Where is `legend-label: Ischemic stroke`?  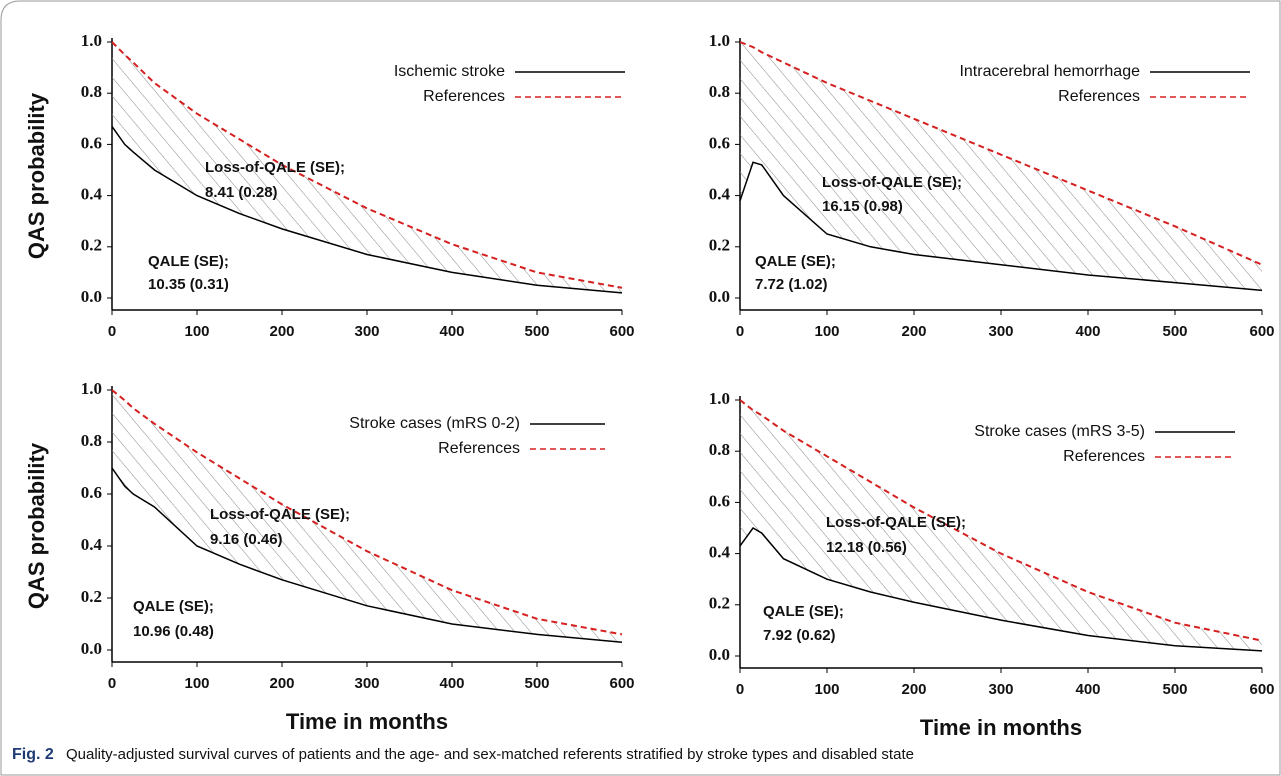
legend-label: Ischemic stroke is located at coordinates (449, 71).